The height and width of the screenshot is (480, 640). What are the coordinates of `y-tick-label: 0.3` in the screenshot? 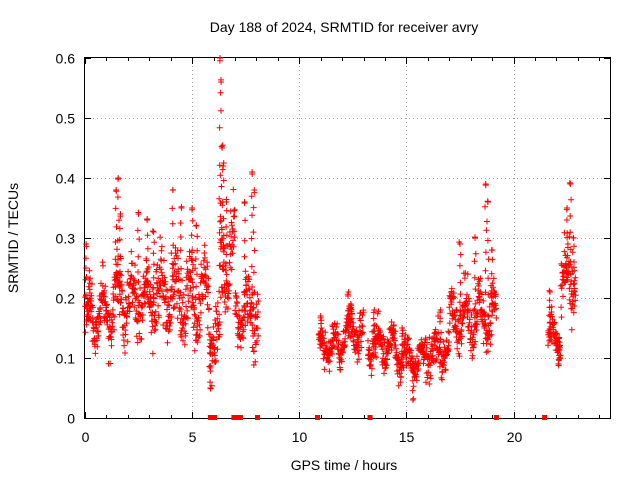 It's located at (66, 239).